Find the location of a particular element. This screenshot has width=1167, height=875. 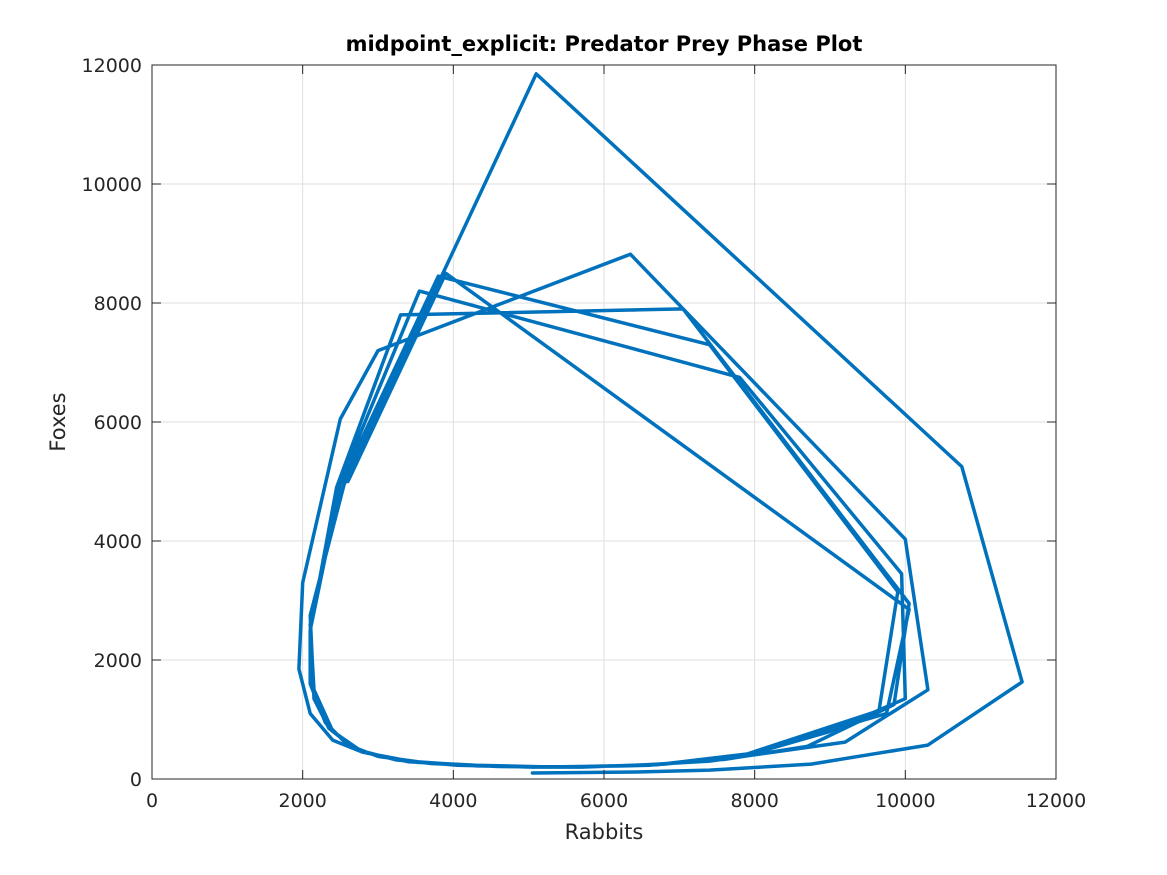

x-tick-labels: 0 2000 4000 6000 8000 10000 12000 is located at coordinates (616, 801).